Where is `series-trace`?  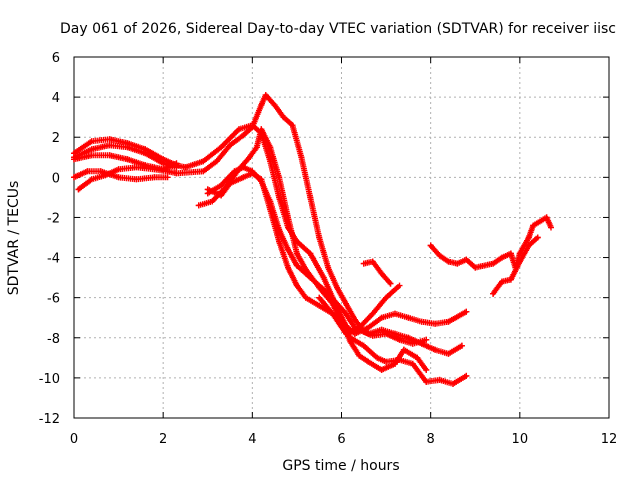
series-trace is located at coordinates (490, 255).